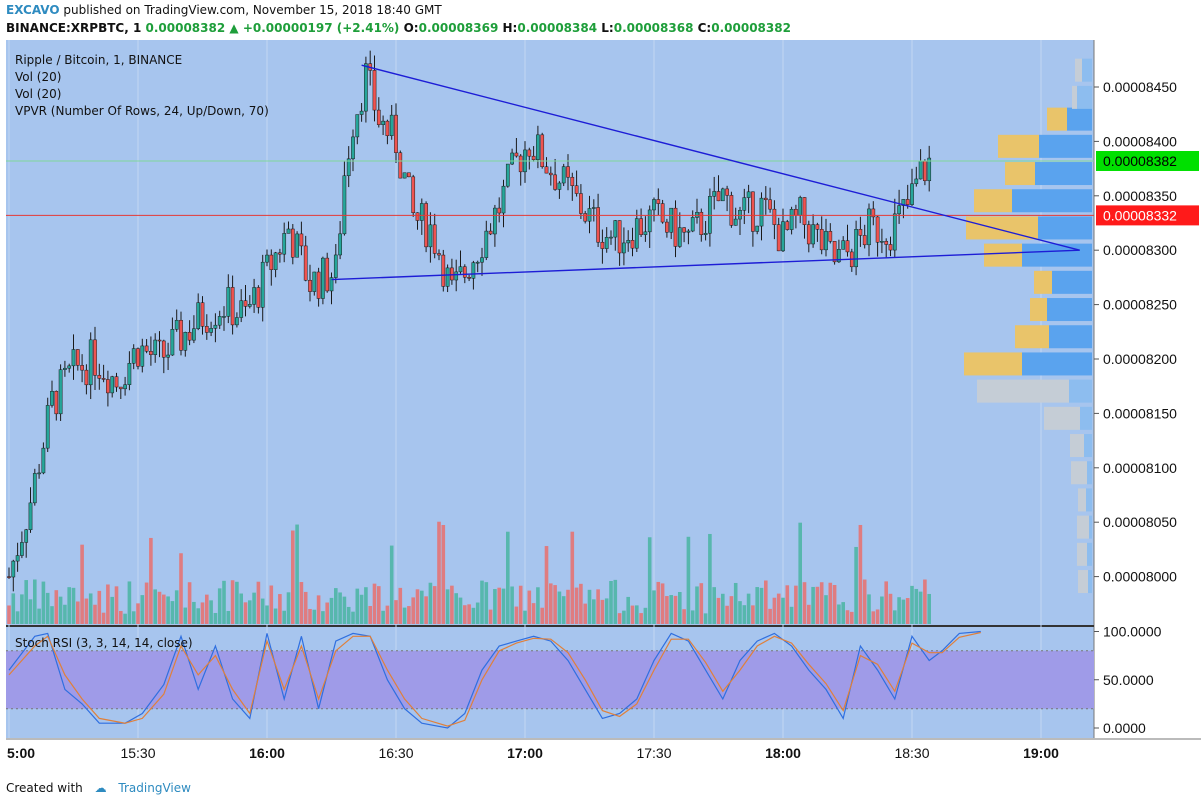  What do you see at coordinates (1140, 468) in the screenshot?
I see `price-tick-label: 0.00008100` at bounding box center [1140, 468].